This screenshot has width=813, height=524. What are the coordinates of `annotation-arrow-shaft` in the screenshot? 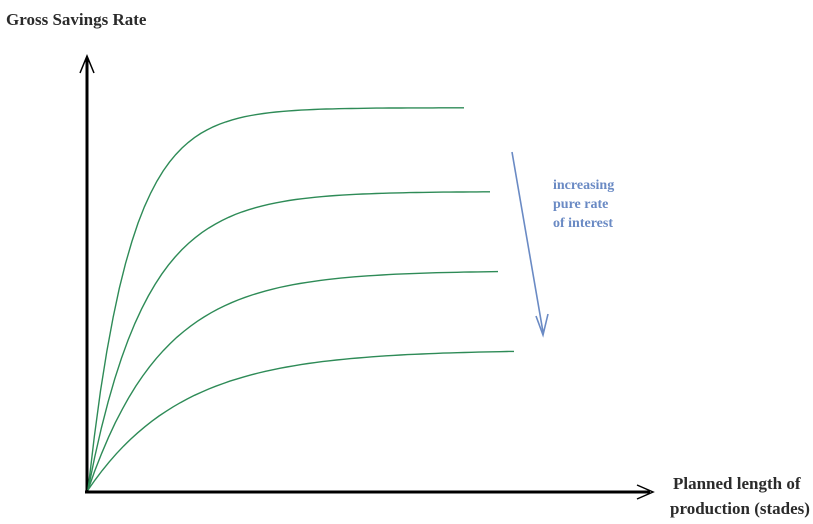 It's located at (527, 242).